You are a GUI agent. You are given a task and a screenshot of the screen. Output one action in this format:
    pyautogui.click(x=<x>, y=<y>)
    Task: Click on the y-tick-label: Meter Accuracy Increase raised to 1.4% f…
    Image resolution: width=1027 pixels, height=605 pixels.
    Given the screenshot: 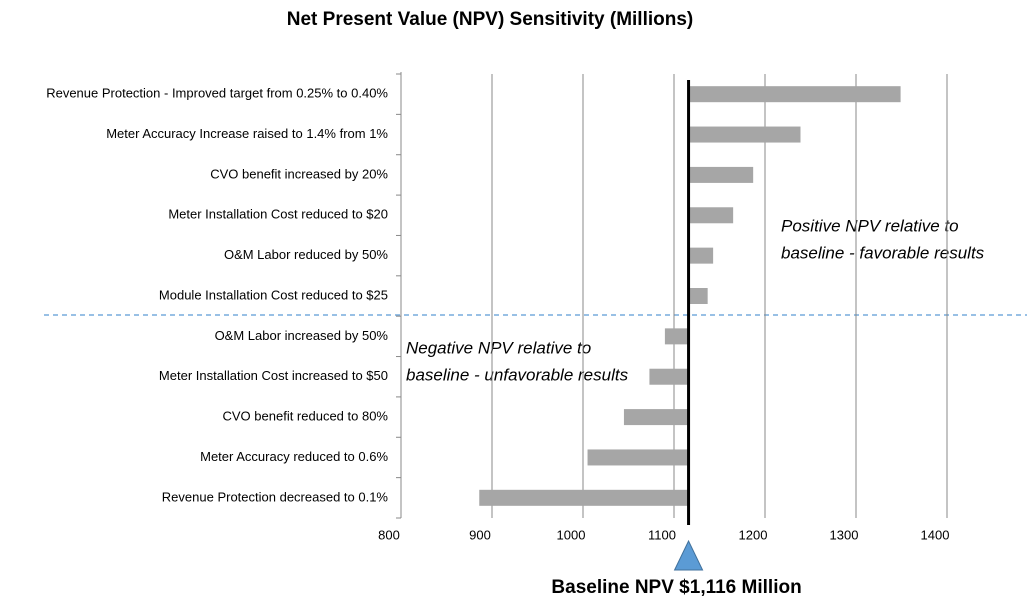 What is the action you would take?
    pyautogui.click(x=247, y=133)
    